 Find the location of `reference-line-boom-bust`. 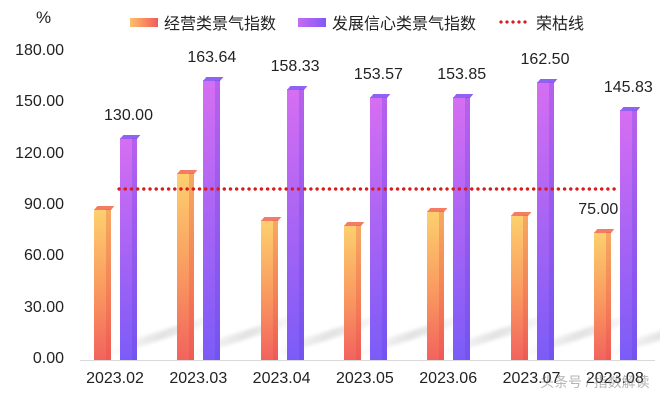

reference-line-boom-bust is located at coordinates (367, 188).